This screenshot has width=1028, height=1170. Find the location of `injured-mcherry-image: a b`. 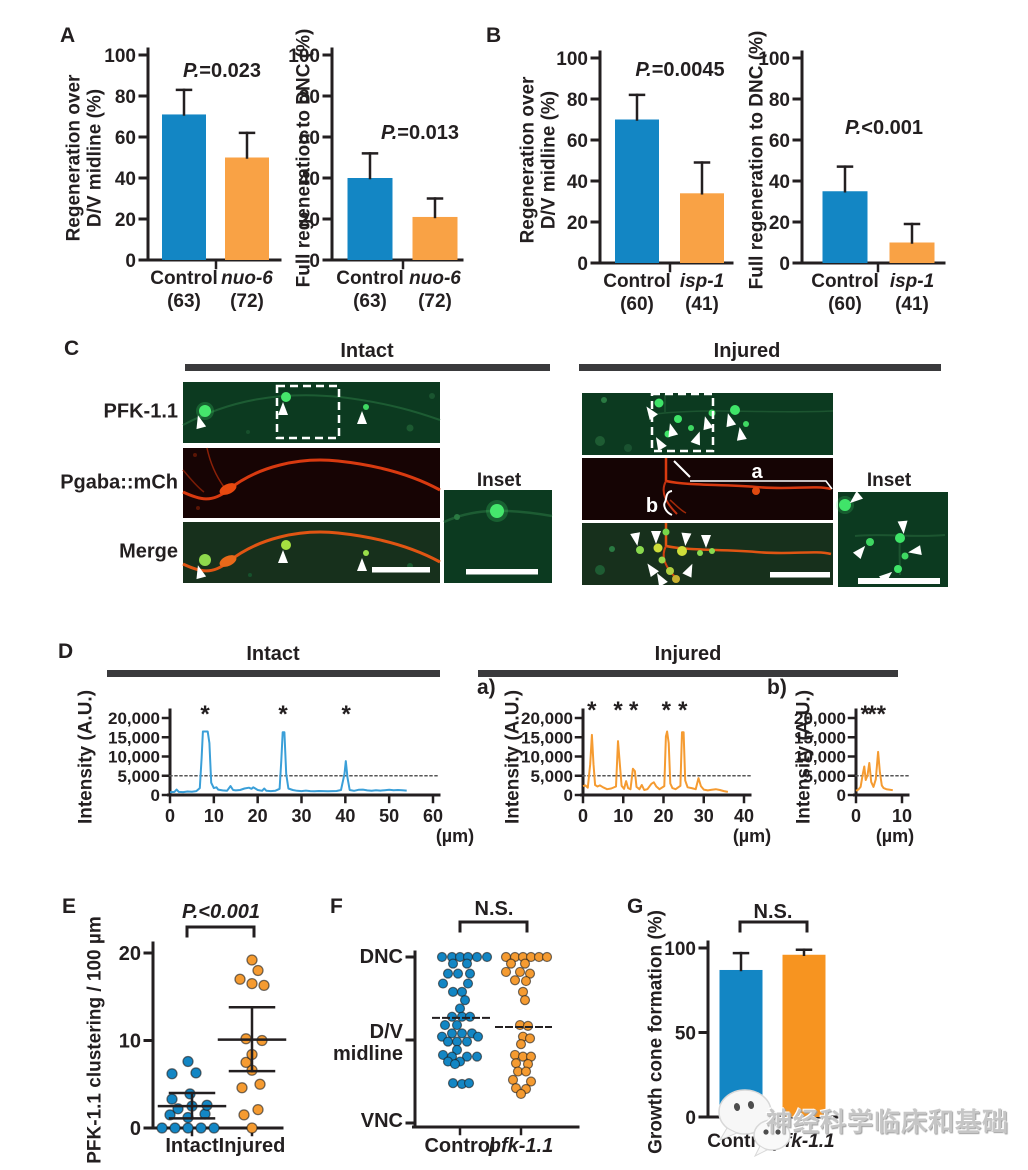

injured-mcherry-image: a b is located at coordinates (707, 489).